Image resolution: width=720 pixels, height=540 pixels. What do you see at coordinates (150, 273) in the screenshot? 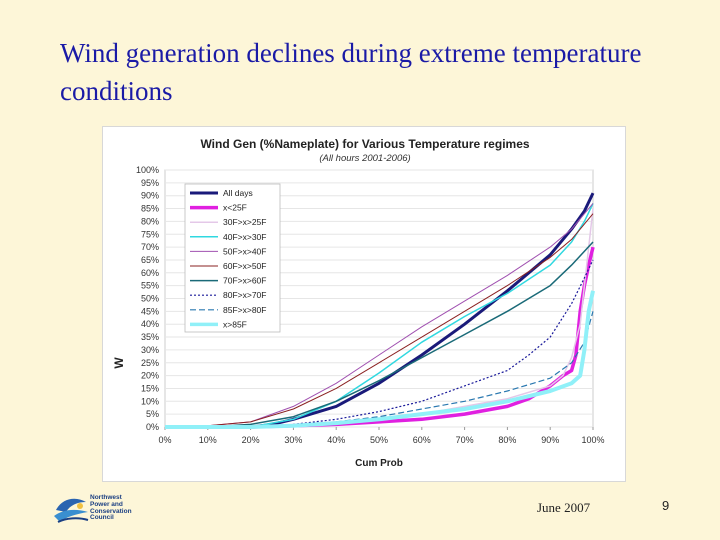
I see `y-tick-label: 60%` at bounding box center [150, 273].